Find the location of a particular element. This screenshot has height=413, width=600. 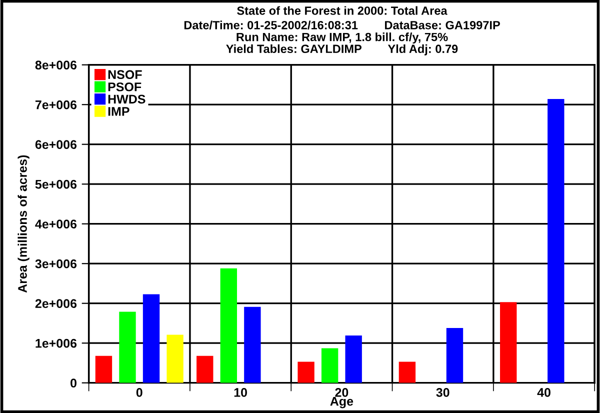

x-tick-label: 0 is located at coordinates (139, 392).